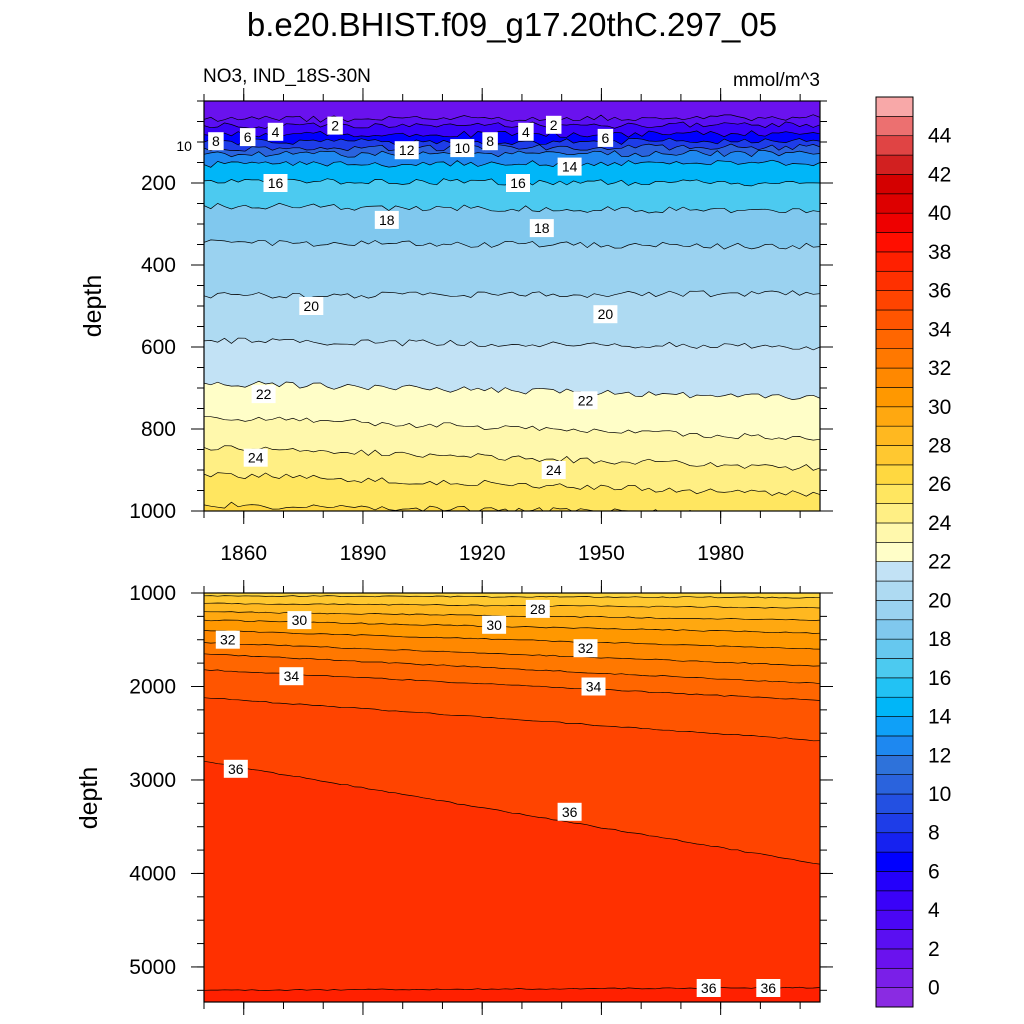  What do you see at coordinates (939, 562) in the screenshot?
I see `colorbar-tick-label-22: 22` at bounding box center [939, 562].